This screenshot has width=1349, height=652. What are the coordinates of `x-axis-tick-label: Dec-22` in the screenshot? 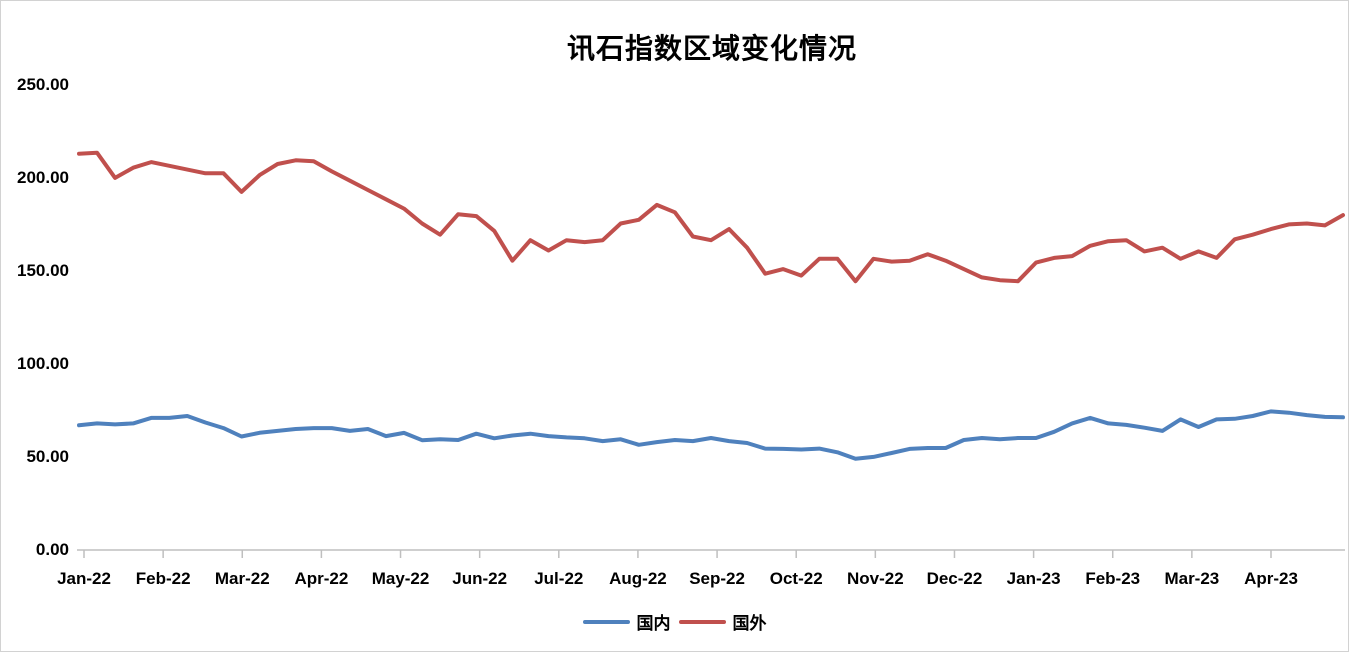 It's located at (955, 578).